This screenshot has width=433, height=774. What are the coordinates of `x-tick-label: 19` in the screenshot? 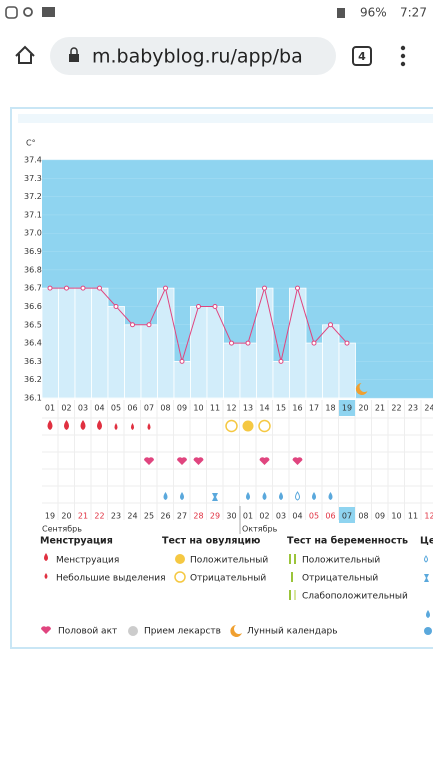 It's located at (347, 408).